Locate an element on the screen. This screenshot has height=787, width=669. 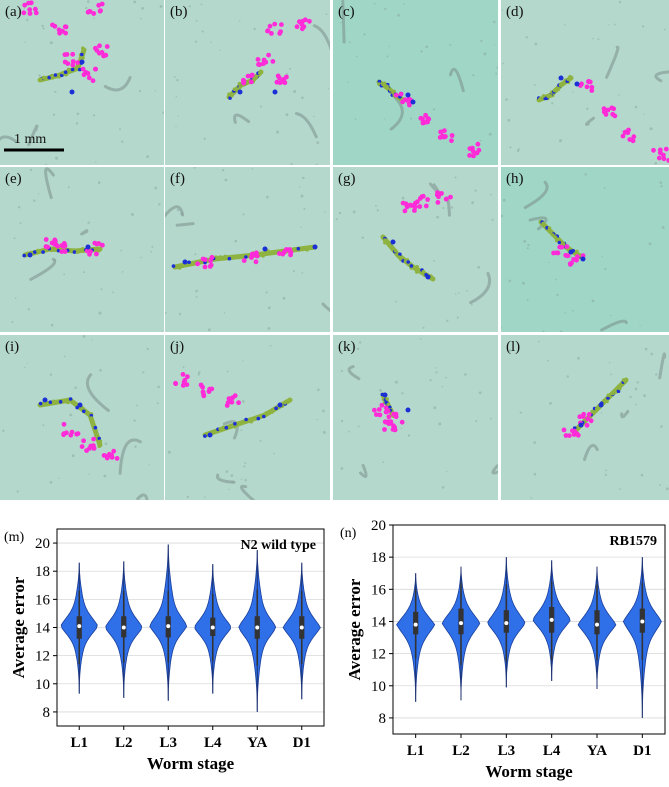
chart-panel-label: (m) is located at coordinates (14, 537).